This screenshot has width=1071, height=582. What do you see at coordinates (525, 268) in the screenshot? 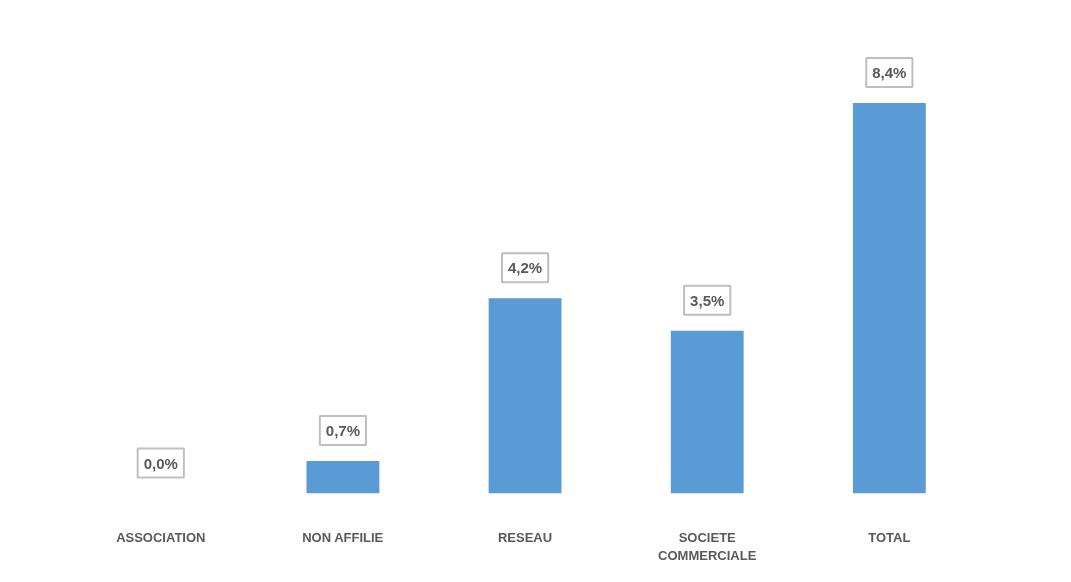
I see `data-label: 4,2%` at bounding box center [525, 268].